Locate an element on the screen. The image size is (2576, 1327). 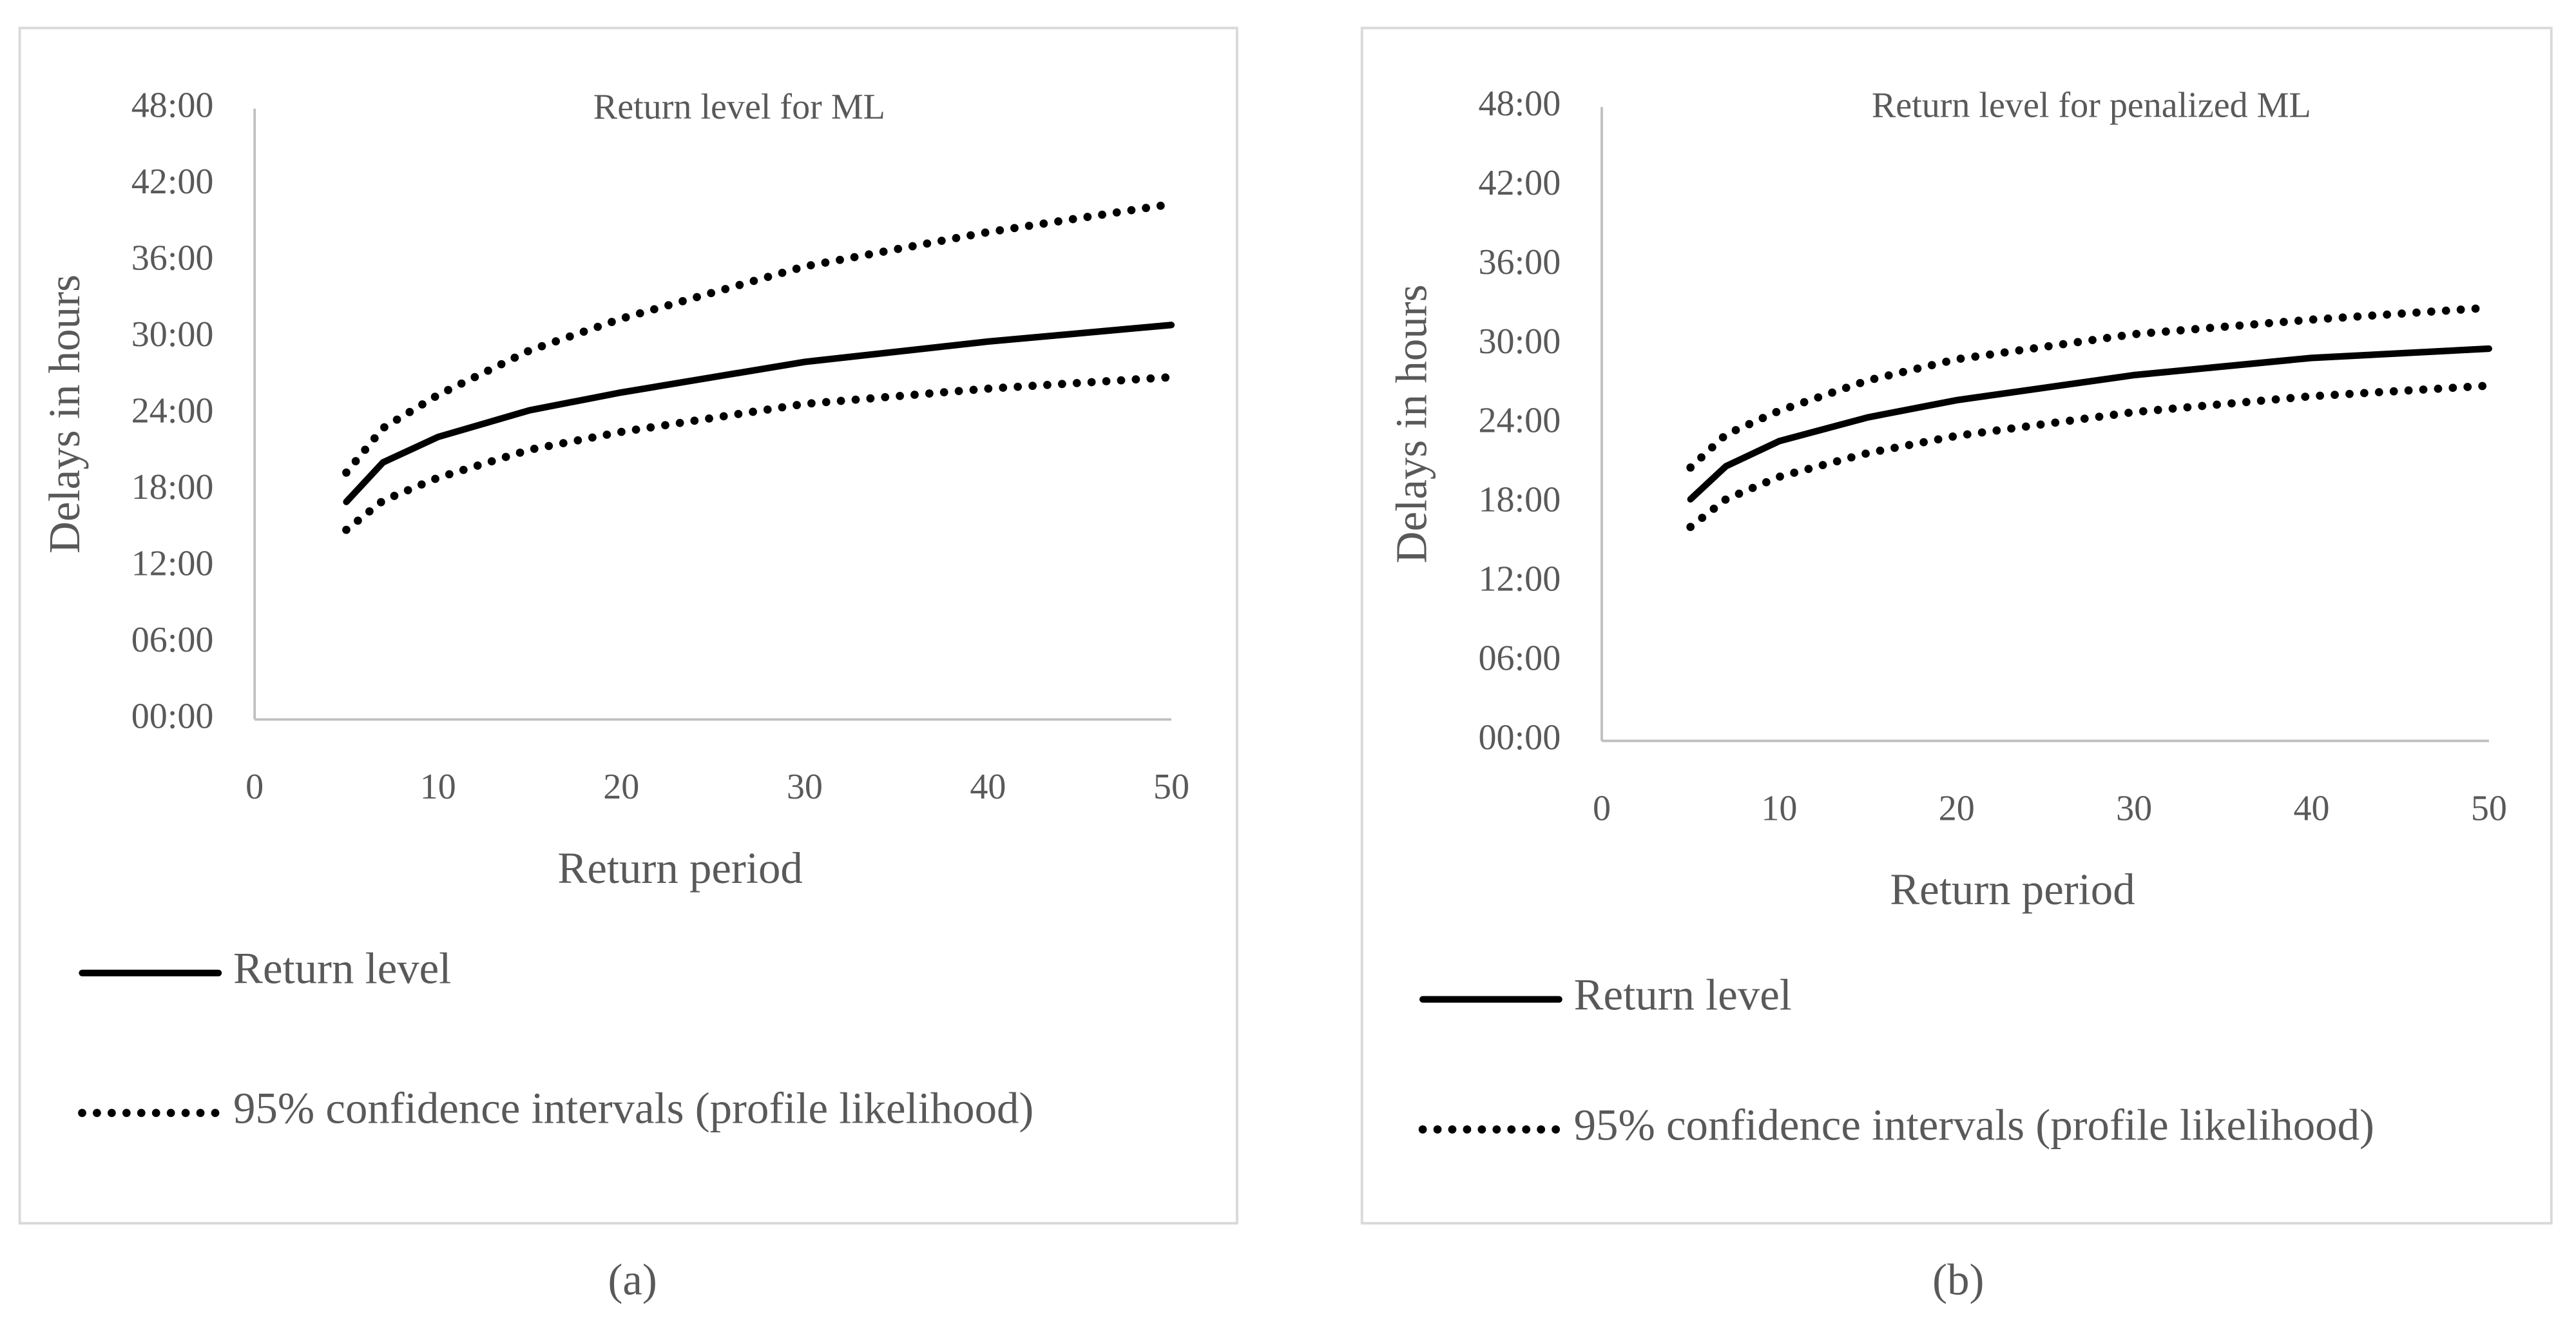
chart-title: Return level for penalized ML is located at coordinates (2091, 105).